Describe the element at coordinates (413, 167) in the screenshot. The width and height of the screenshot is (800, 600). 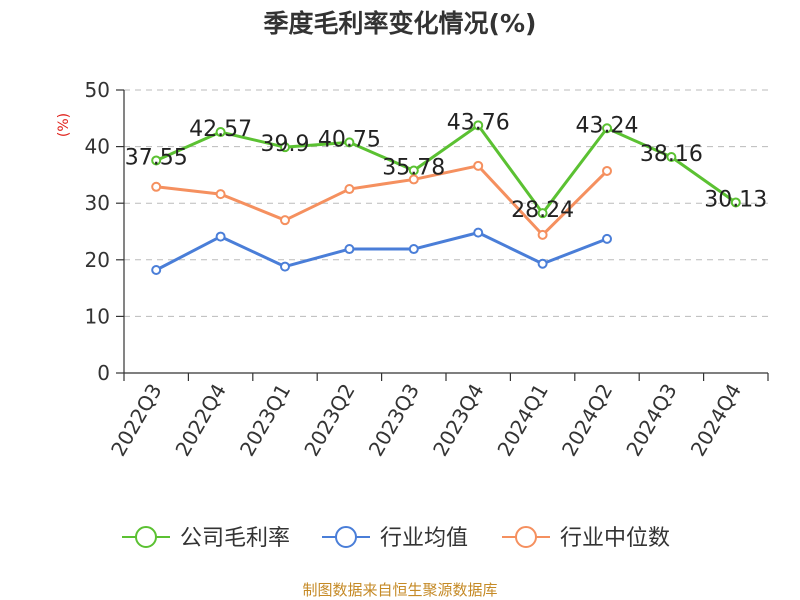
I see `data-label: 35.78` at that location.